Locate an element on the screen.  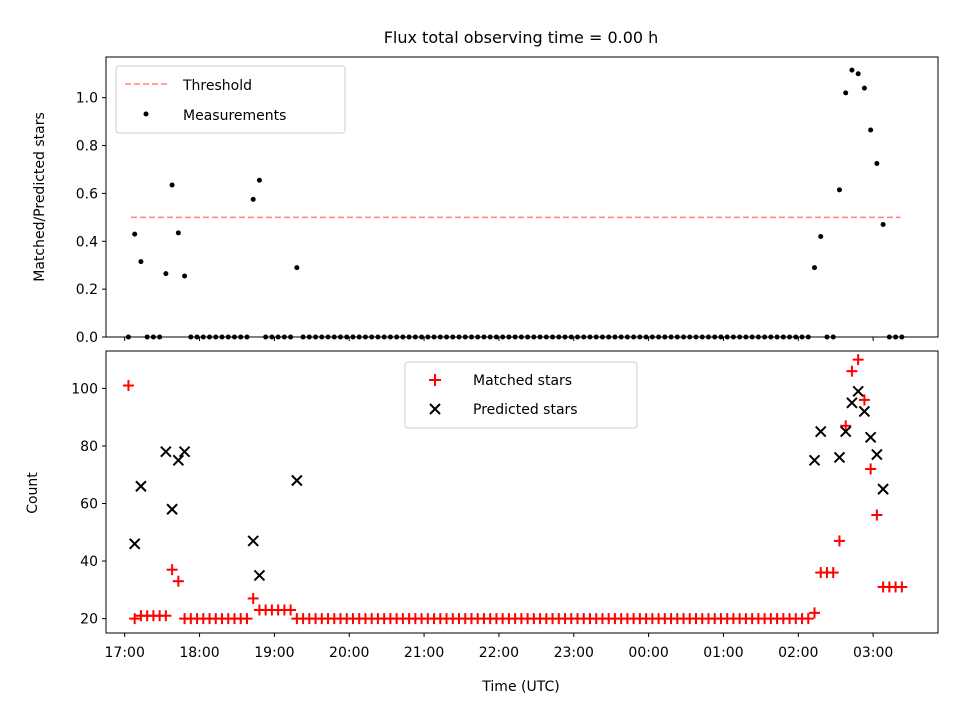
bottom-y-tick-label: 80 is located at coordinates (89, 447).